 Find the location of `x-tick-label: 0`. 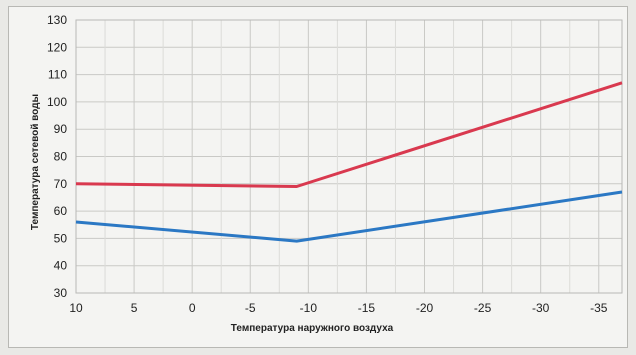

x-tick-label: 0 is located at coordinates (192, 308).